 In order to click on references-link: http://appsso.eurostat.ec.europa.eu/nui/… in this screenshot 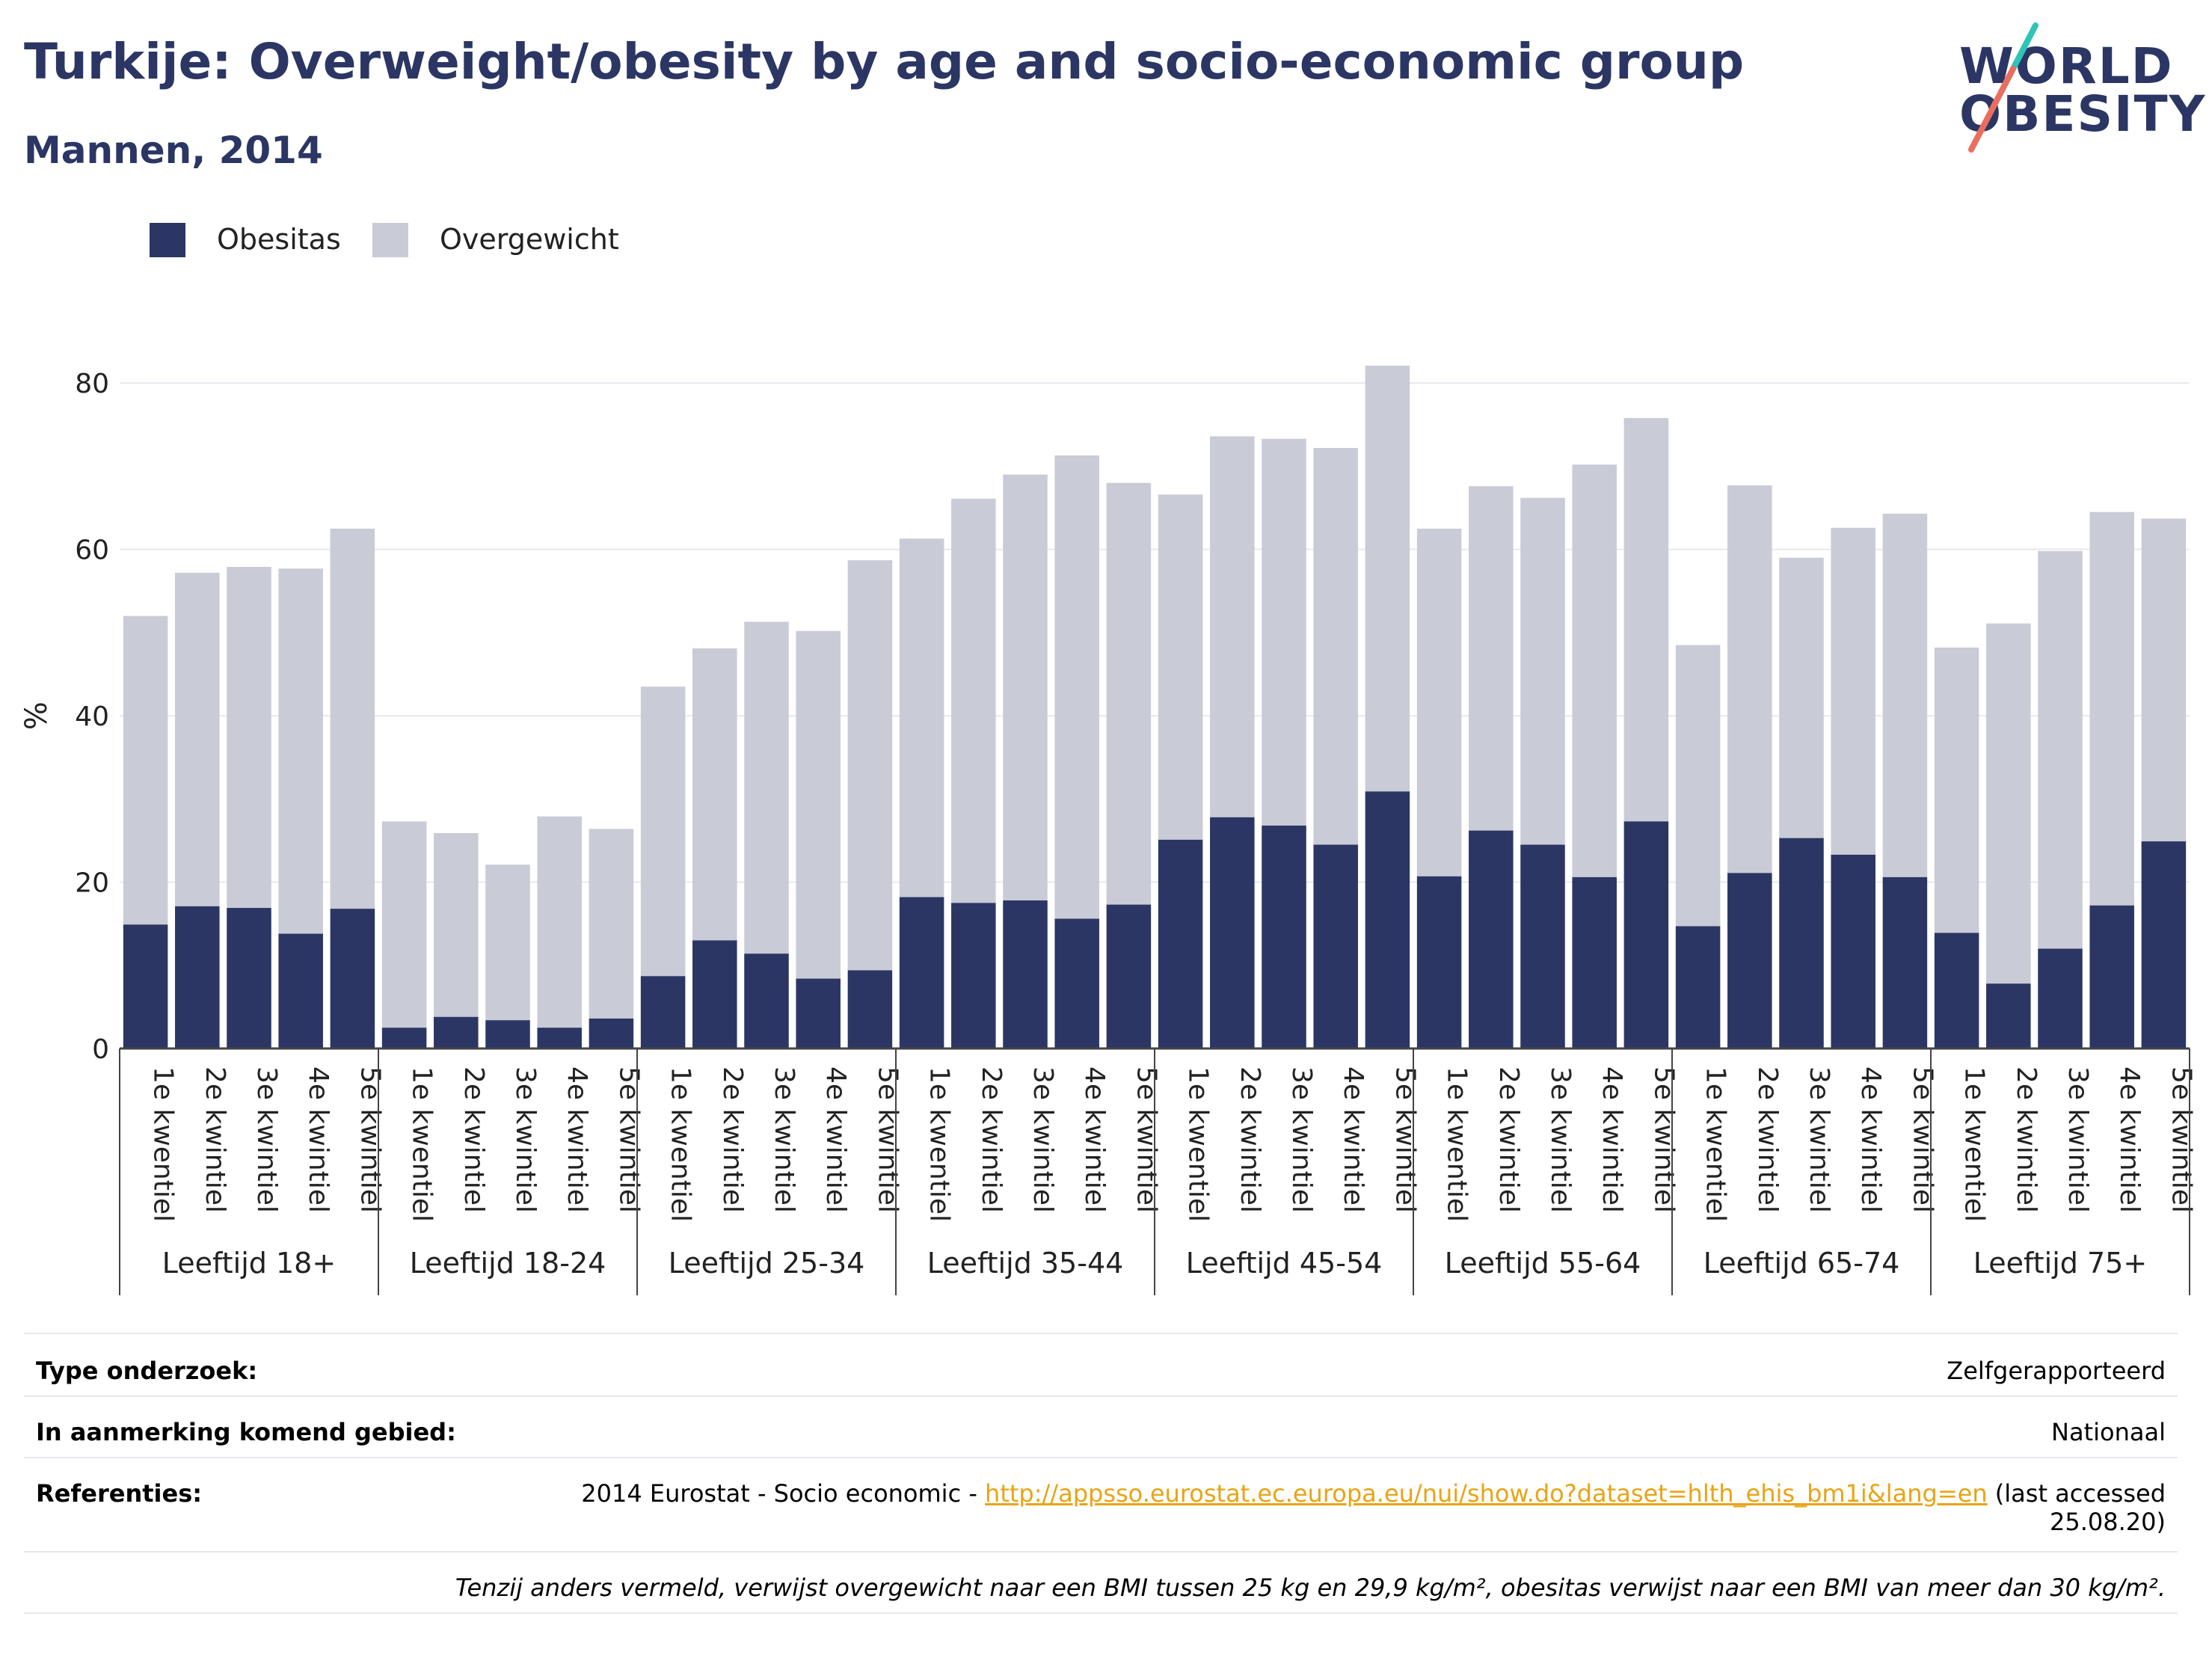, I will do `click(1486, 1493)`.